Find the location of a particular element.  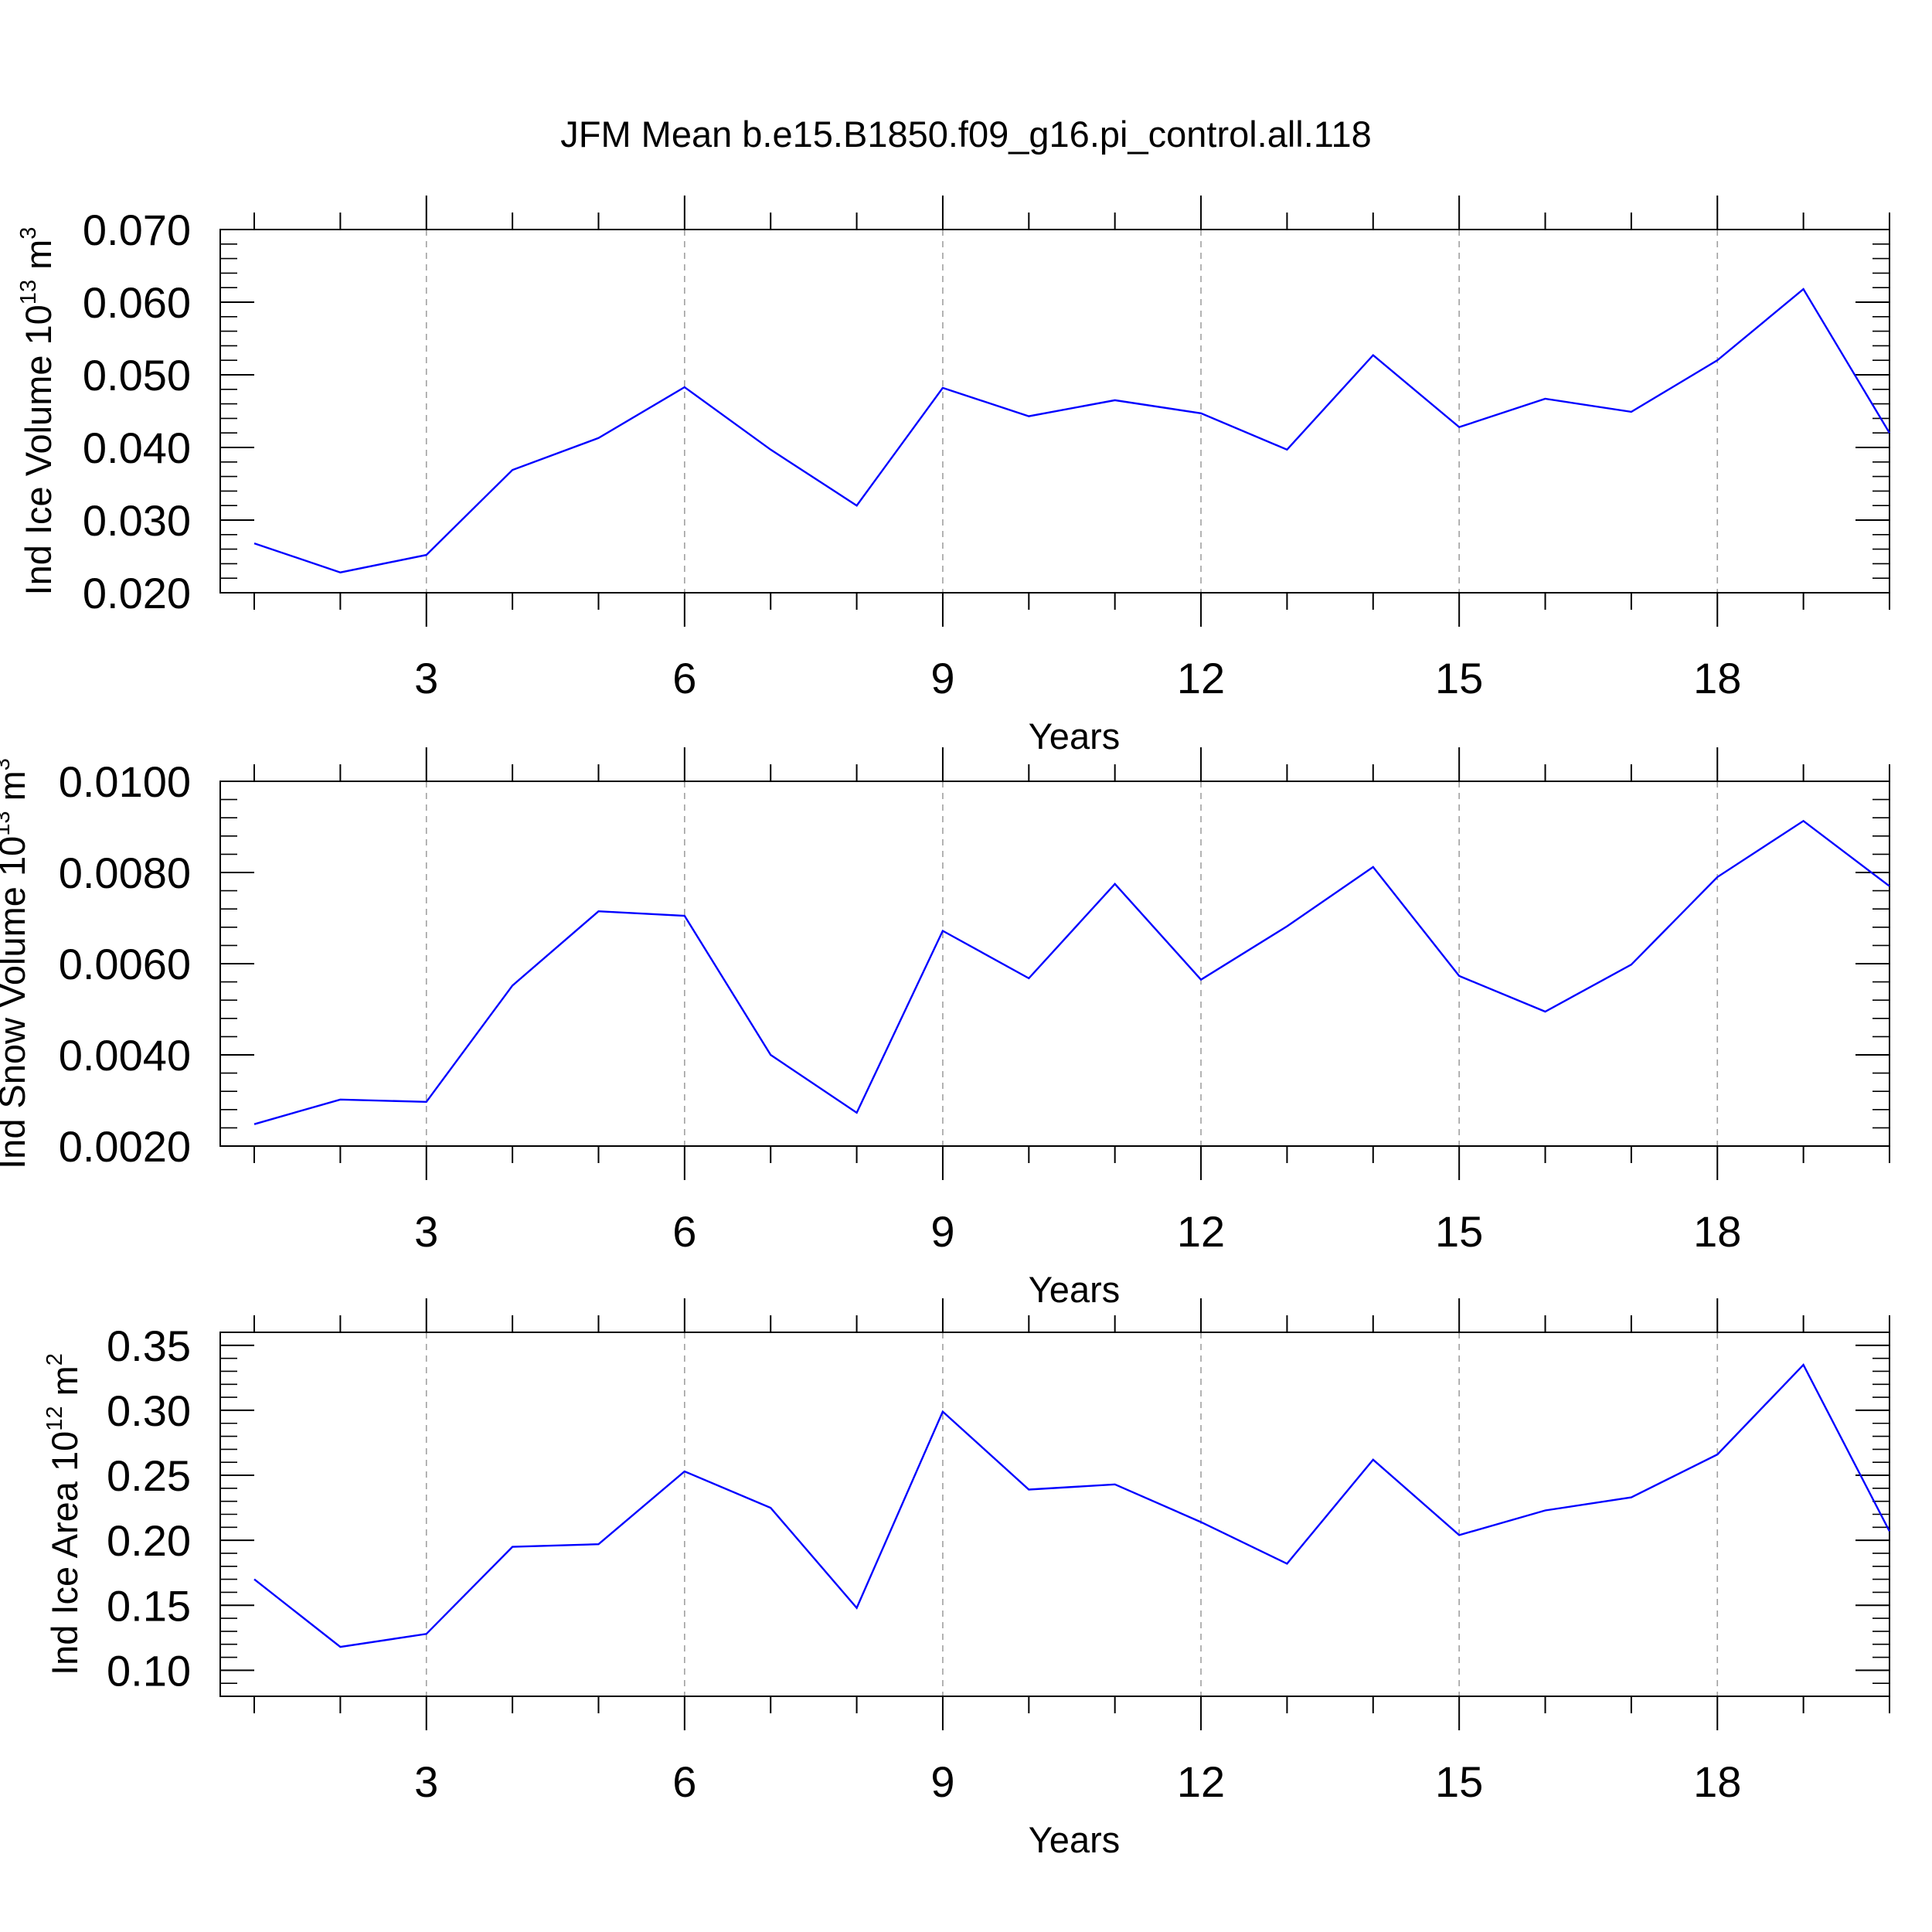

y-tick-label: 0.070 is located at coordinates (137, 230).